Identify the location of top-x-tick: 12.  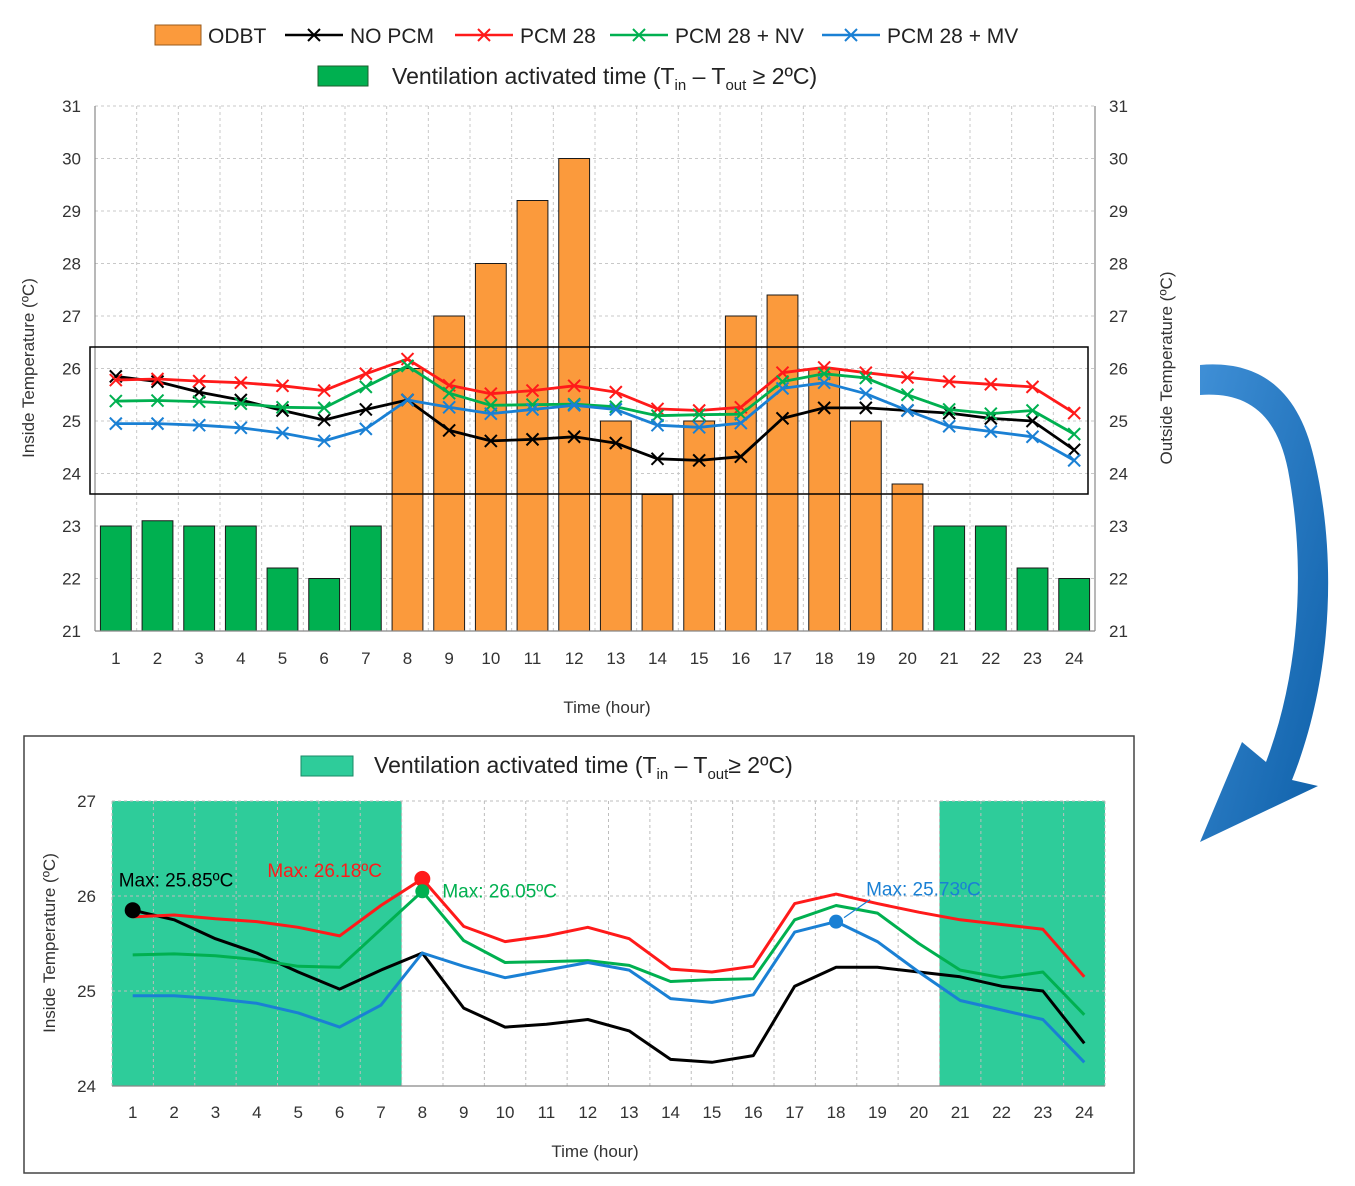
(574, 658).